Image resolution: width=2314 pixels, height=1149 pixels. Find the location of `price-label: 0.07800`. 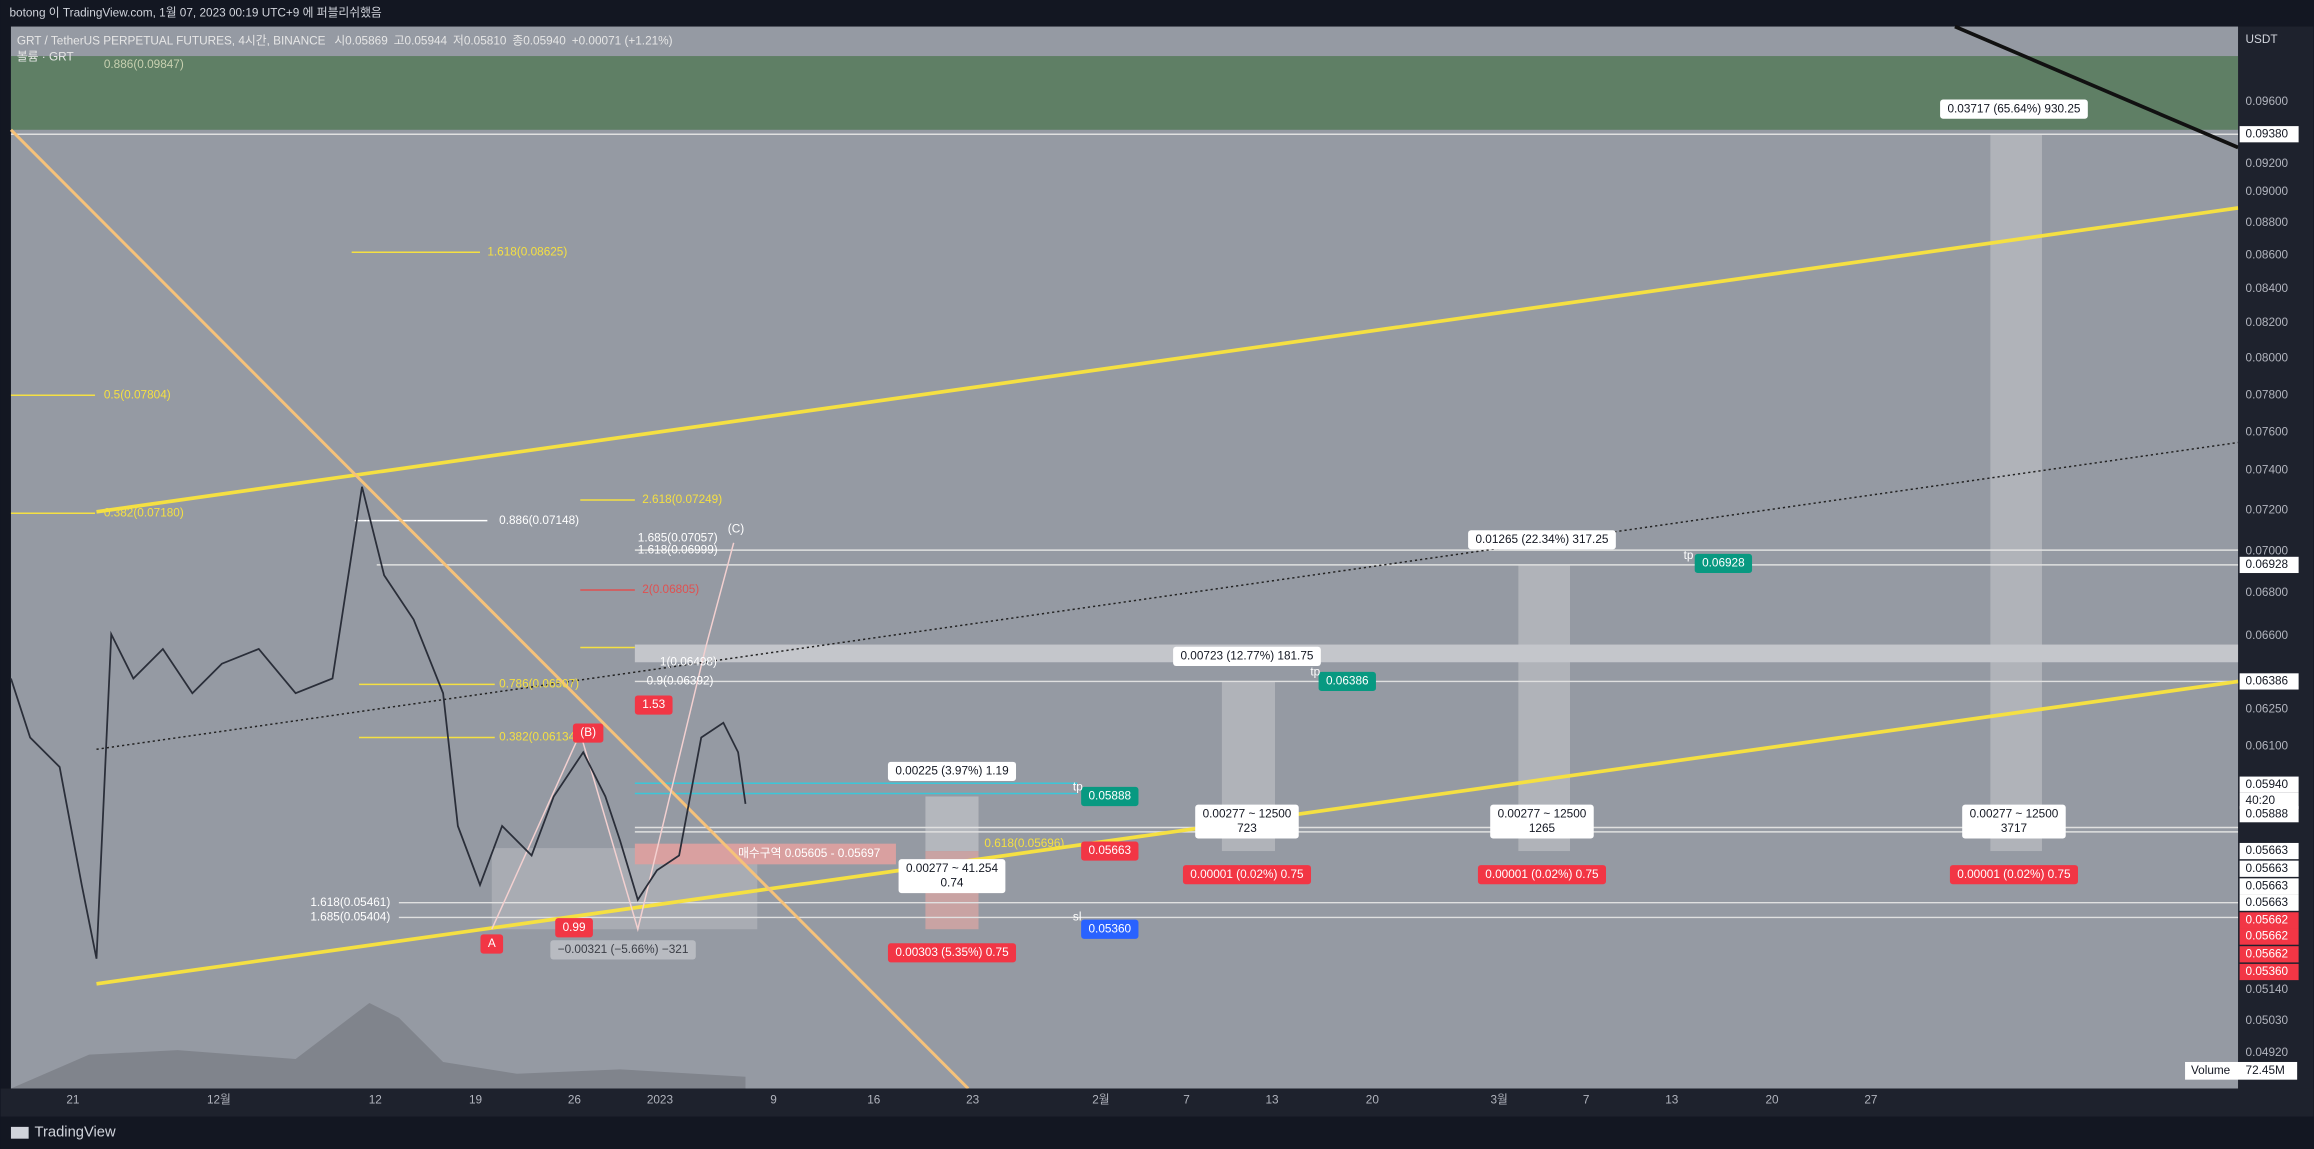

price-label: 0.07800 is located at coordinates (2267, 394).